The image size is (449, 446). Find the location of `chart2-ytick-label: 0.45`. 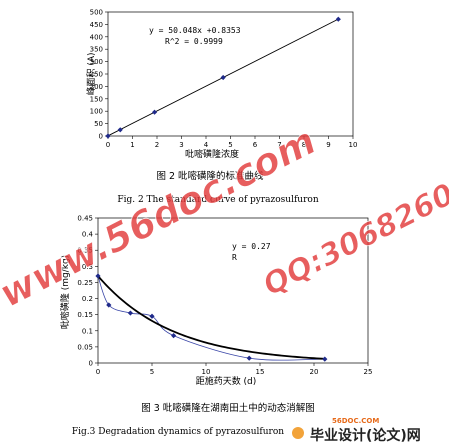

chart2-ytick-label: 0.45 is located at coordinates (85, 219).